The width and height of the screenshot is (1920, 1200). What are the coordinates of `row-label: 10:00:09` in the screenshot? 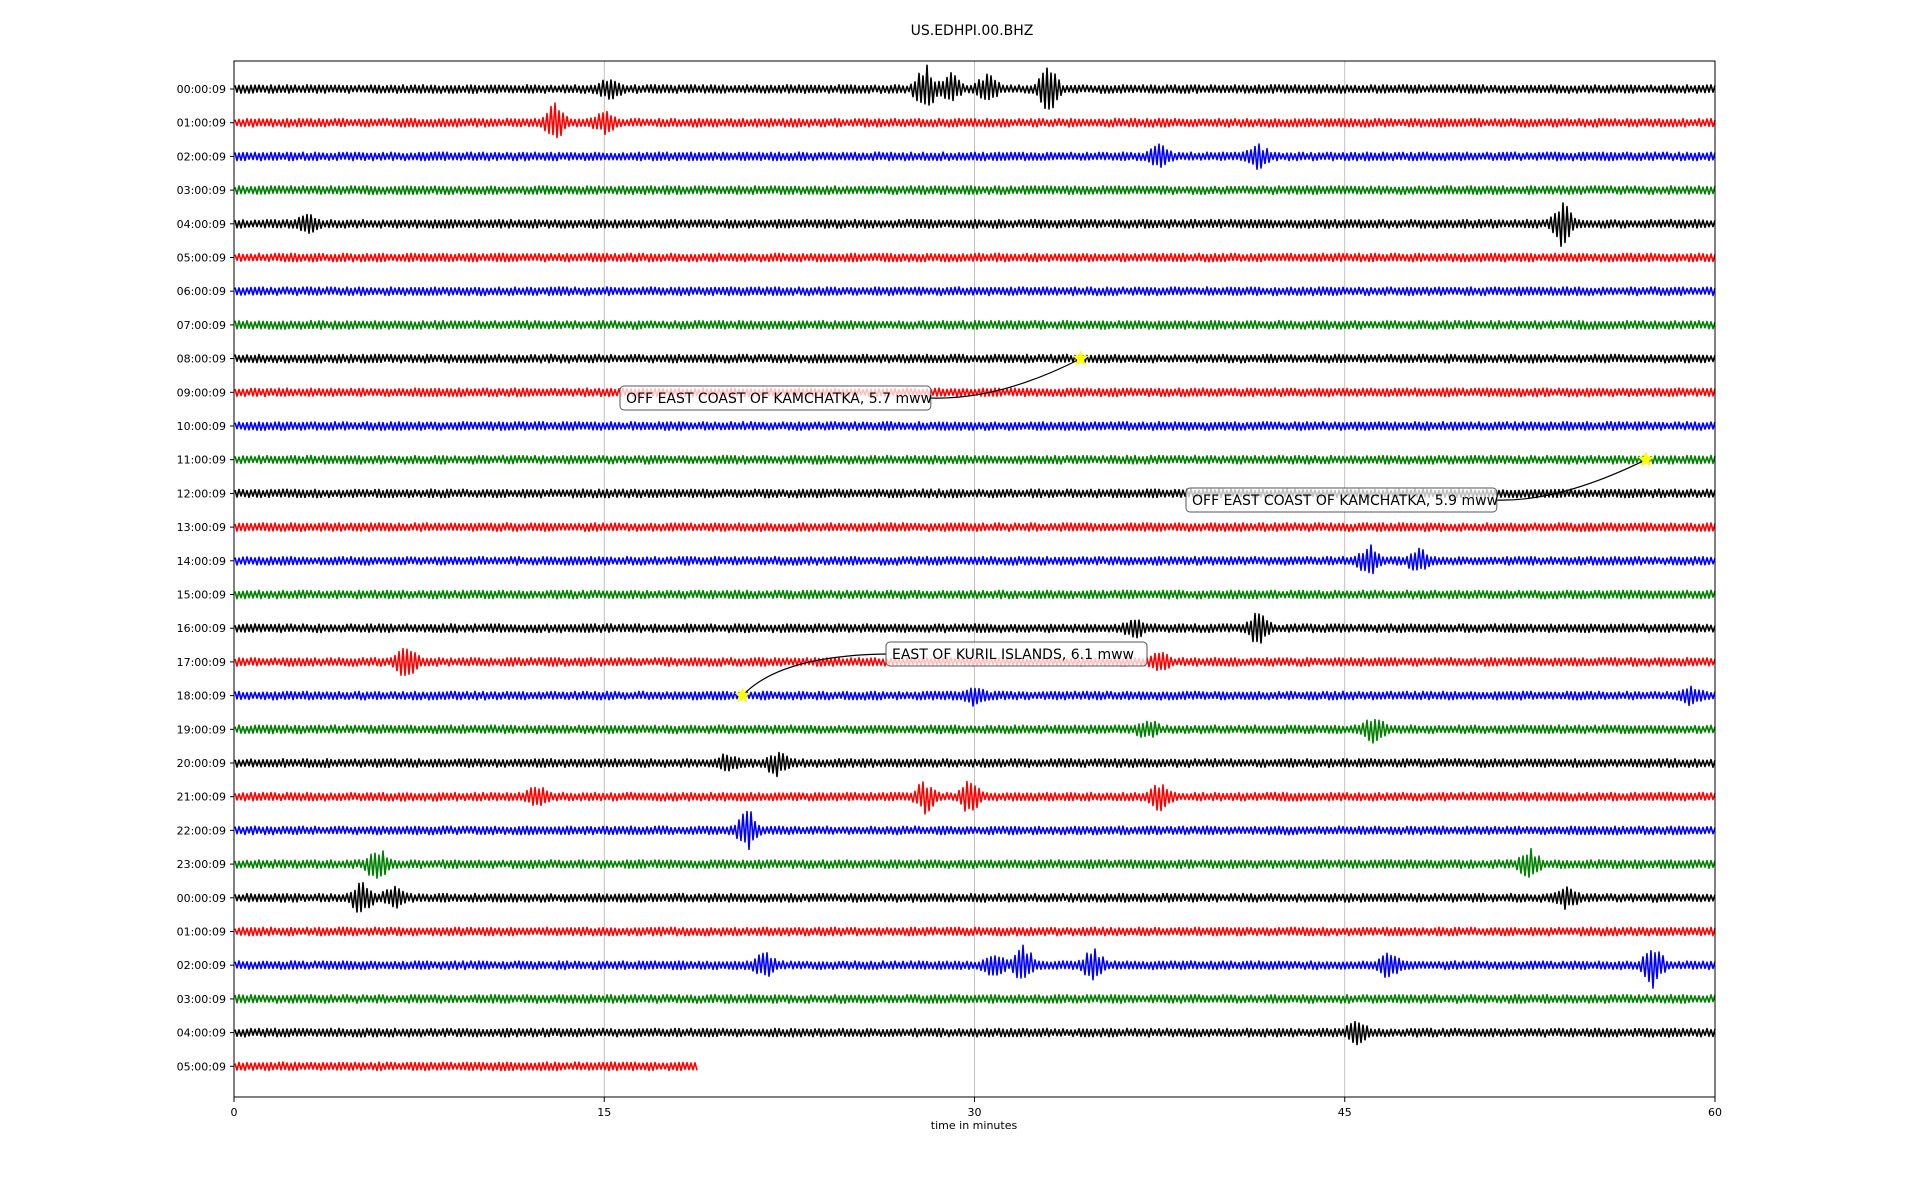 It's located at (201, 426).